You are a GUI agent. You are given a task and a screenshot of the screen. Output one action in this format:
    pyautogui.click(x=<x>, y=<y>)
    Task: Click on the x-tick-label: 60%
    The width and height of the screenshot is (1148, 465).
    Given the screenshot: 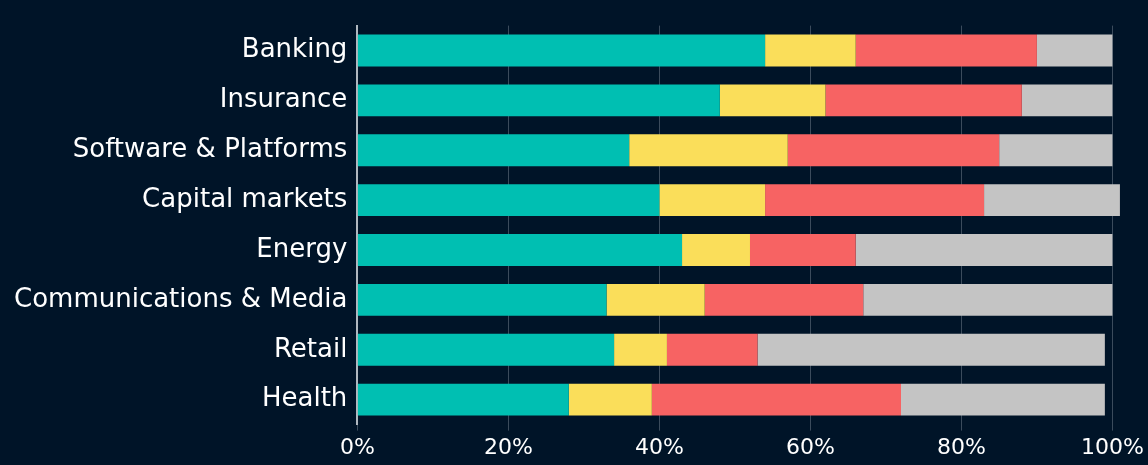 What is the action you would take?
    pyautogui.click(x=810, y=446)
    